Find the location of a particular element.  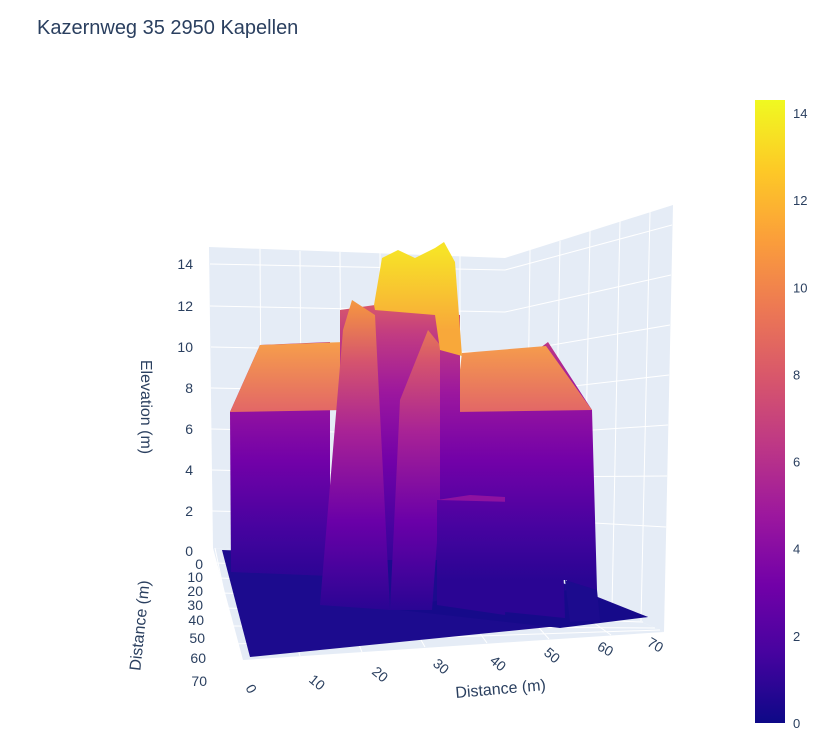

y-tick: 10 is located at coordinates (195, 577).